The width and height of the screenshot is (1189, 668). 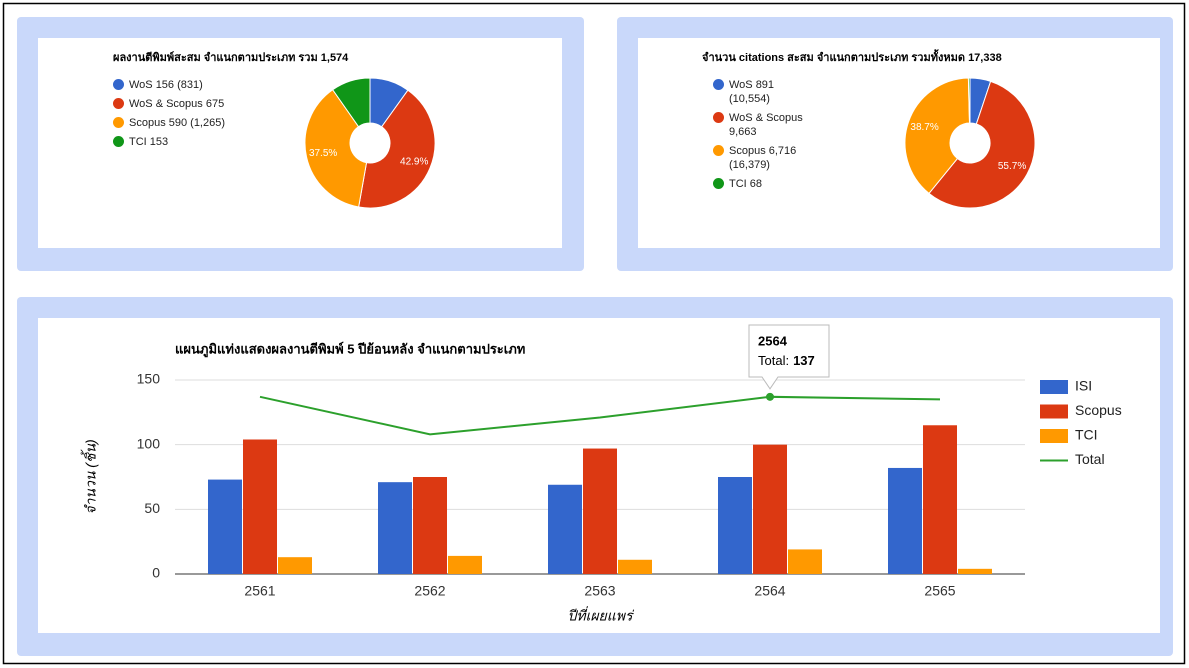 I want to click on x-tick-label: 2562, so click(x=429, y=591).